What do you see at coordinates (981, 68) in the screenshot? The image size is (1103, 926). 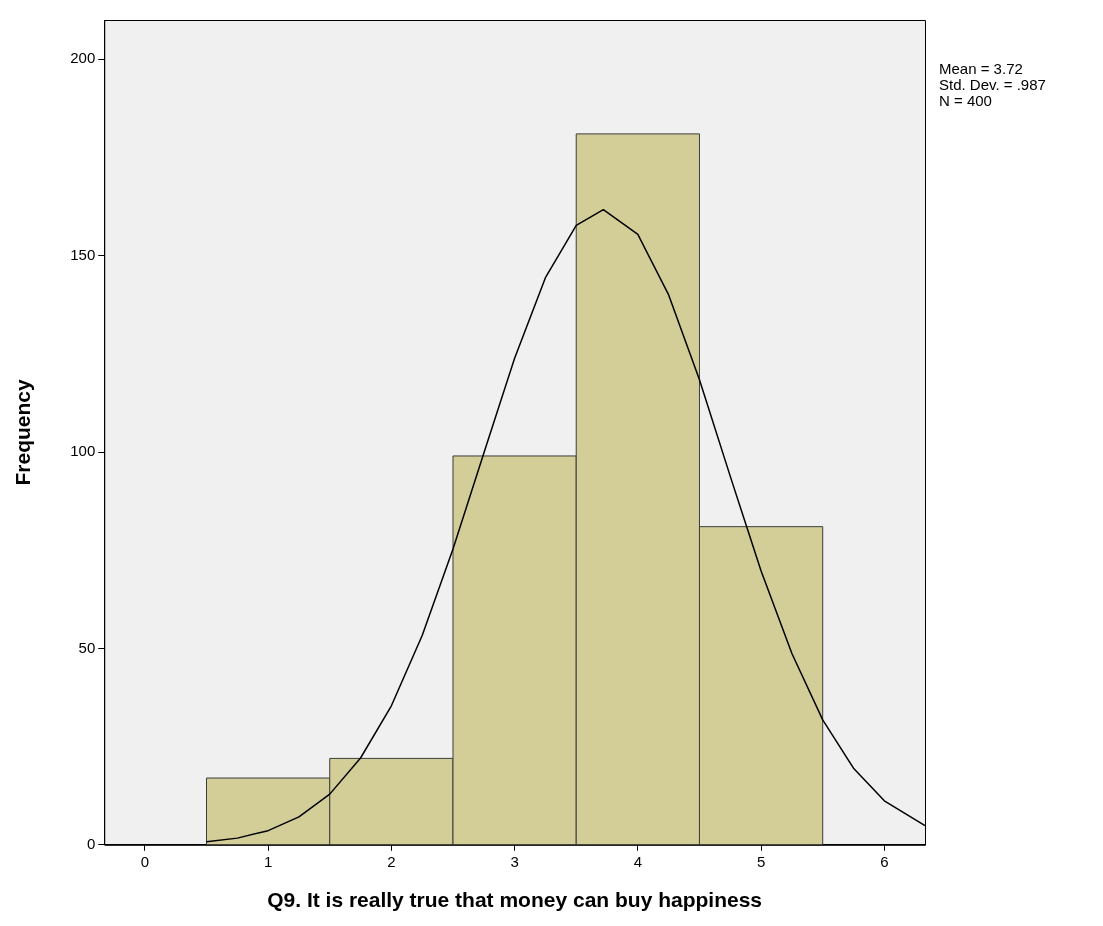 I see `text: Mean = 3.72` at bounding box center [981, 68].